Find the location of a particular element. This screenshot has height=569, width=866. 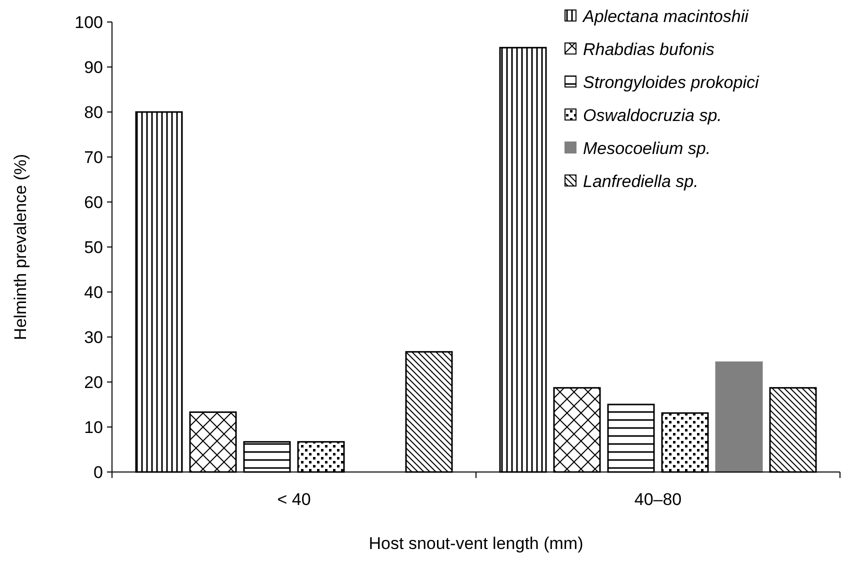

y-tick-label: 100 is located at coordinates (88, 22).